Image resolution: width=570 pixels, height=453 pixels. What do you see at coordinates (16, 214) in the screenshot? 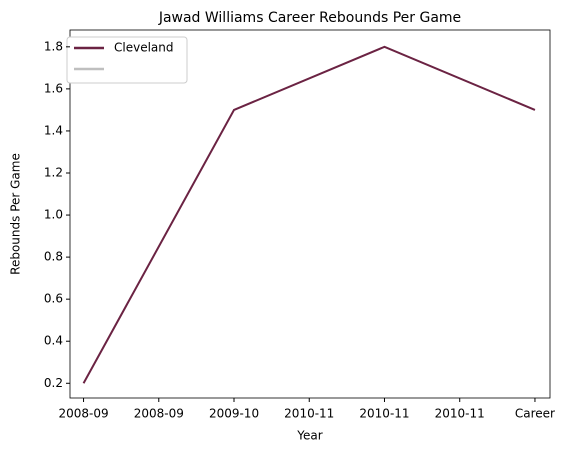
I see `y-axis-label: Rebounds Per Game` at bounding box center [16, 214].